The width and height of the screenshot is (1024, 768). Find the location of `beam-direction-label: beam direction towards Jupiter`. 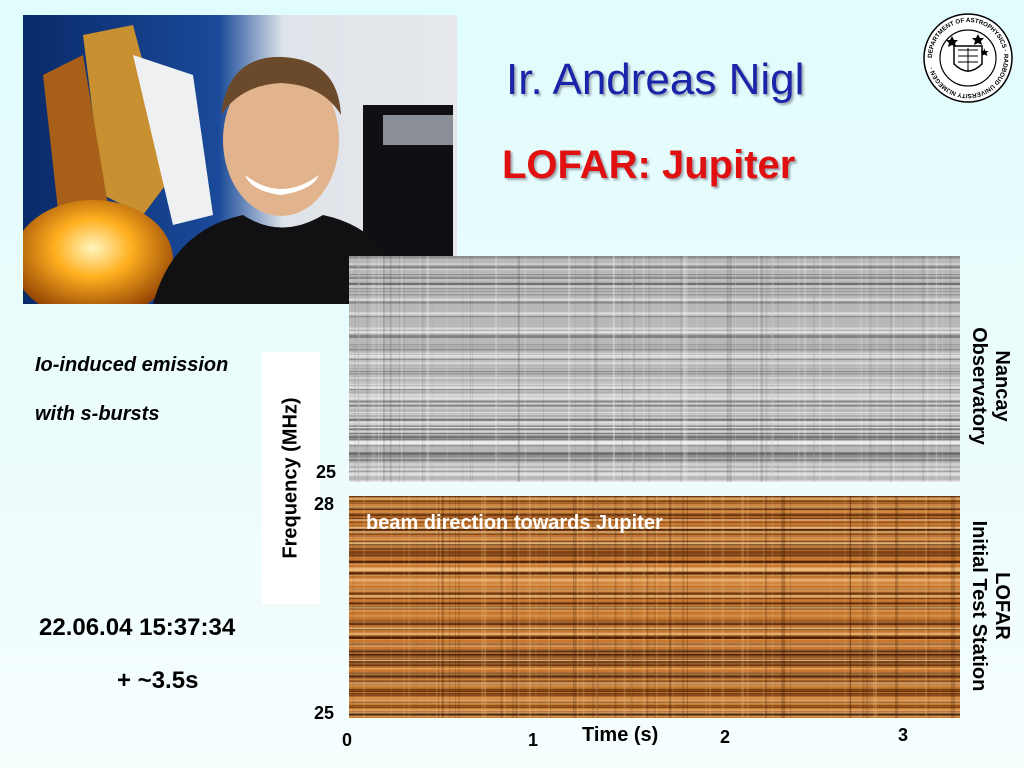

beam-direction-label: beam direction towards Jupiter is located at coordinates (514, 523).